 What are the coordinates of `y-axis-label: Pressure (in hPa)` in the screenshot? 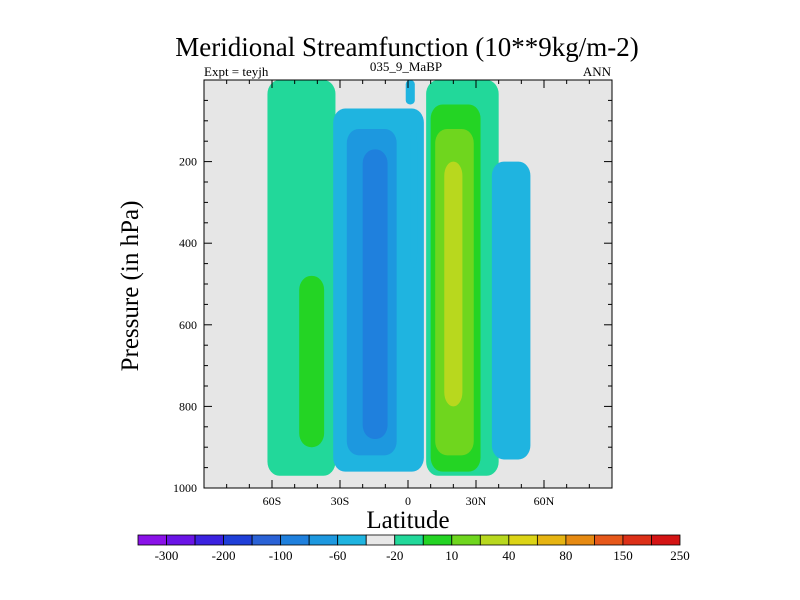 It's located at (130, 286).